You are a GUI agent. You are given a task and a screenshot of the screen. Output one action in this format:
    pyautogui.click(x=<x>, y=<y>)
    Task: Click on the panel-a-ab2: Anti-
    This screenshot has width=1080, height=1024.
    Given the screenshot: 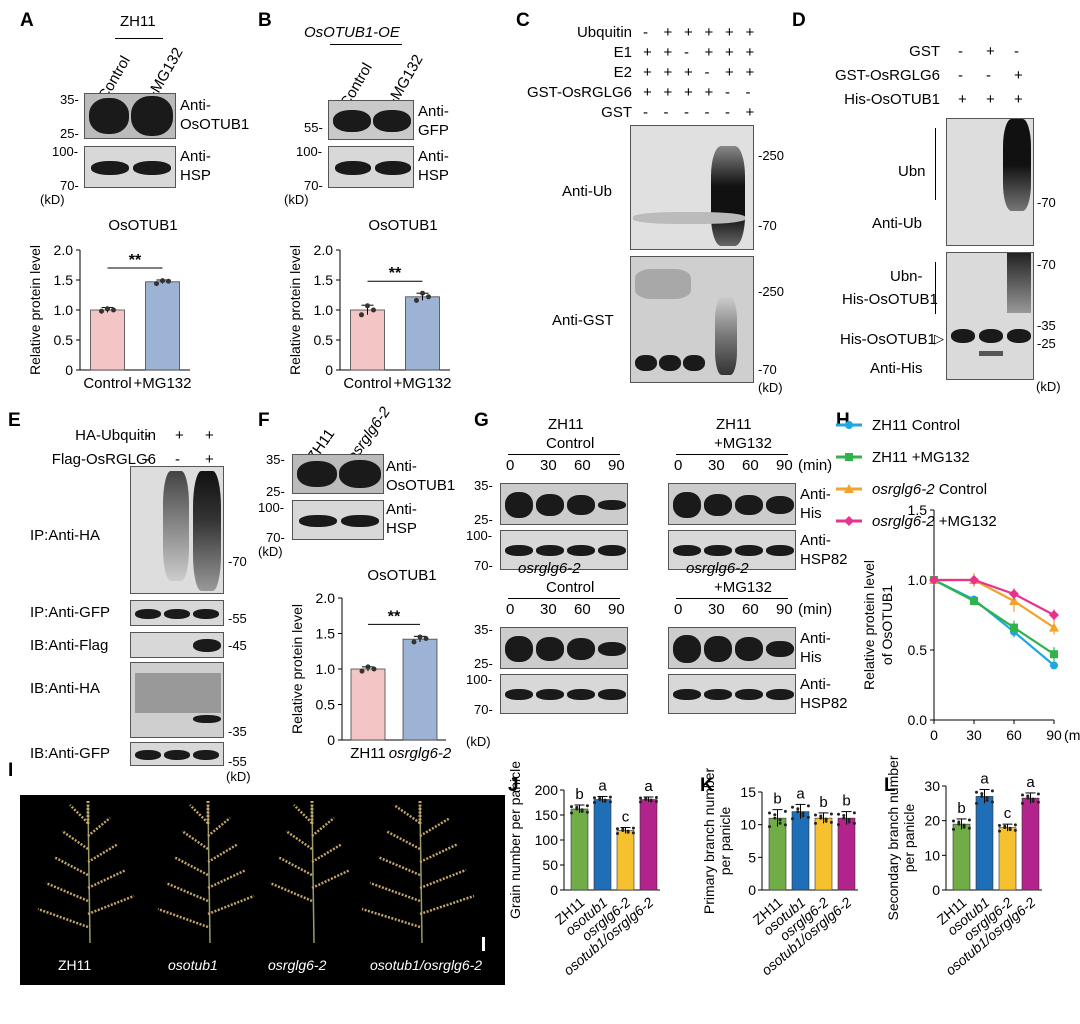 What is the action you would take?
    pyautogui.click(x=195, y=156)
    